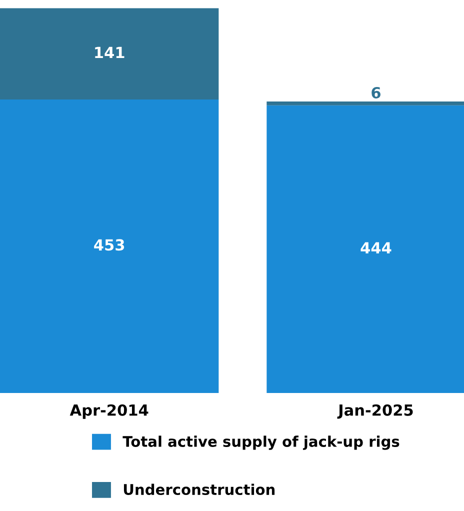 Image resolution: width=464 pixels, height=511 pixels. Describe the element at coordinates (109, 411) in the screenshot. I see `x-tick-label: Apr-2014` at that location.